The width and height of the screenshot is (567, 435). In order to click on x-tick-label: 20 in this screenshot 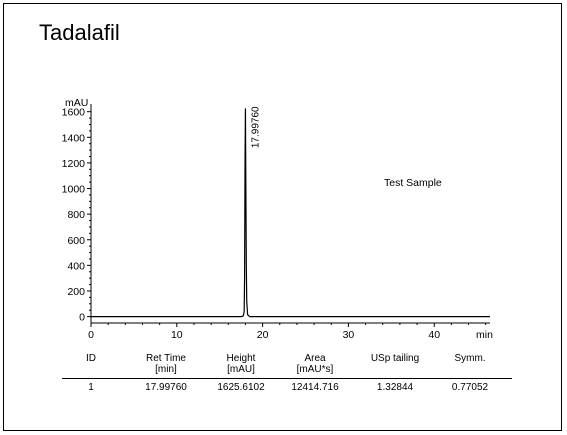, I will do `click(263, 335)`.